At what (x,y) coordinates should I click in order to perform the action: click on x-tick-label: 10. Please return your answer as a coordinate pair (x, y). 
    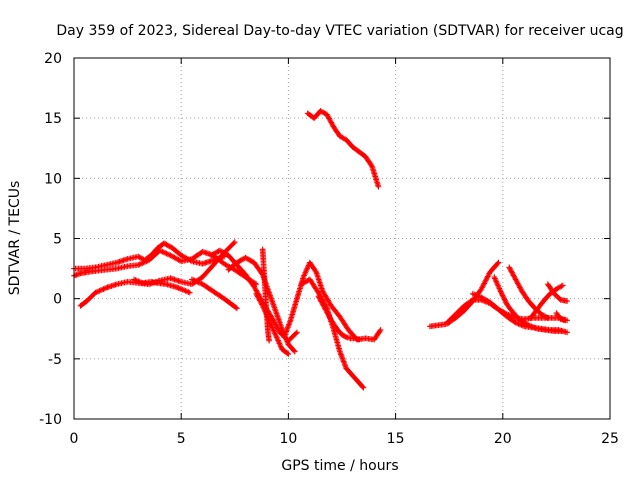
    Looking at the image, I should click on (288, 439).